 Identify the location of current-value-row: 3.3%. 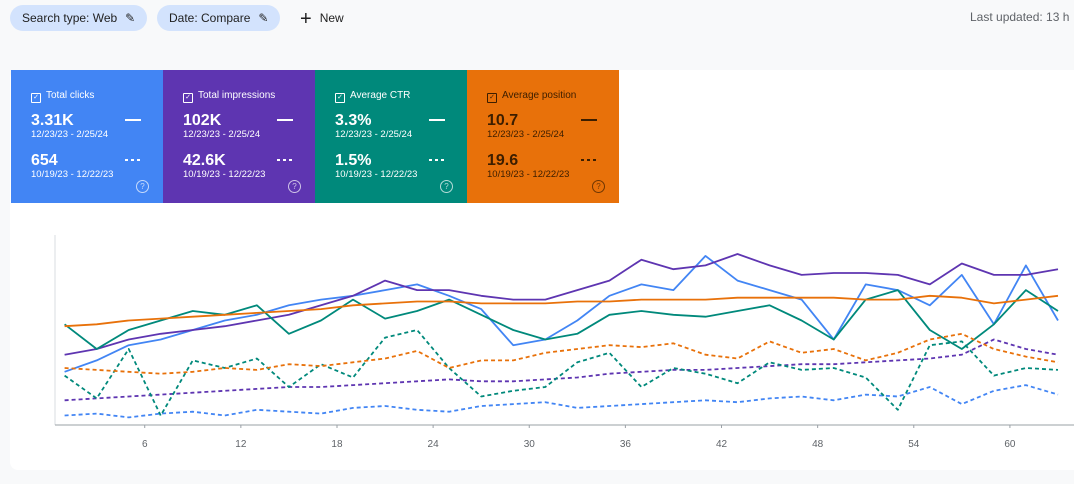
(391, 120).